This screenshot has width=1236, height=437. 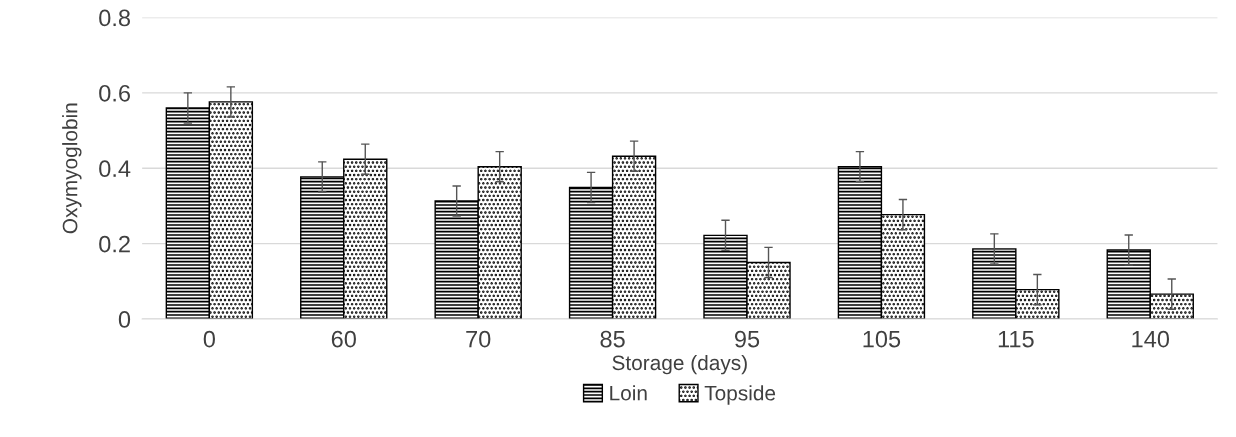 What do you see at coordinates (679, 364) in the screenshot?
I see `x-axis-title: Storage (days)` at bounding box center [679, 364].